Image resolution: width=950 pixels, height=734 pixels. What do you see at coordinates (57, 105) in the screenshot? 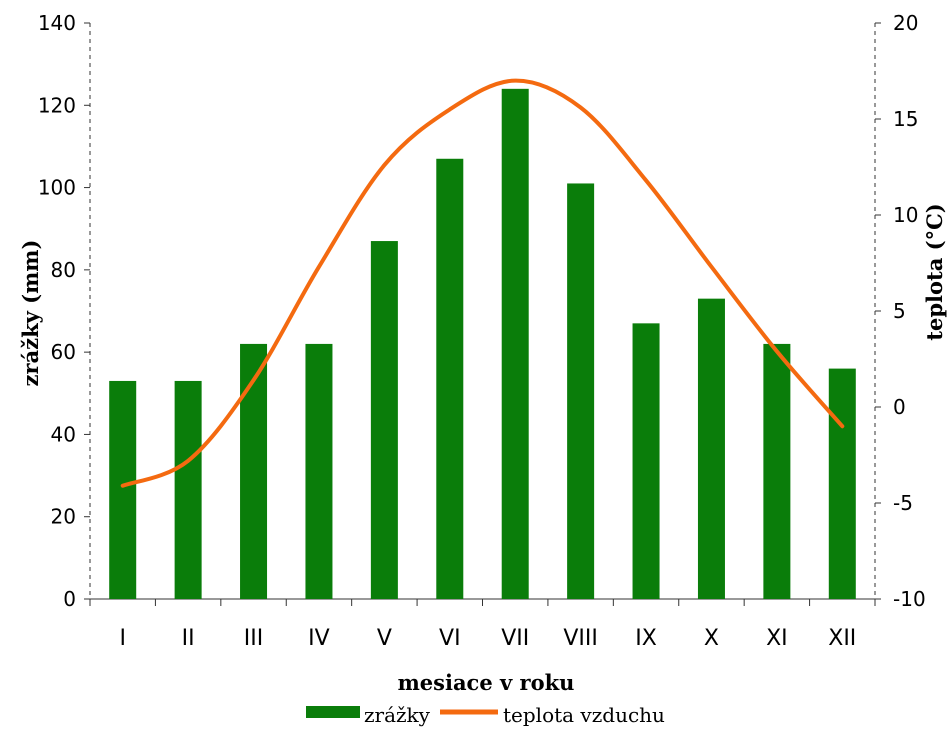
I see `y-tick-label: 120` at bounding box center [57, 105].